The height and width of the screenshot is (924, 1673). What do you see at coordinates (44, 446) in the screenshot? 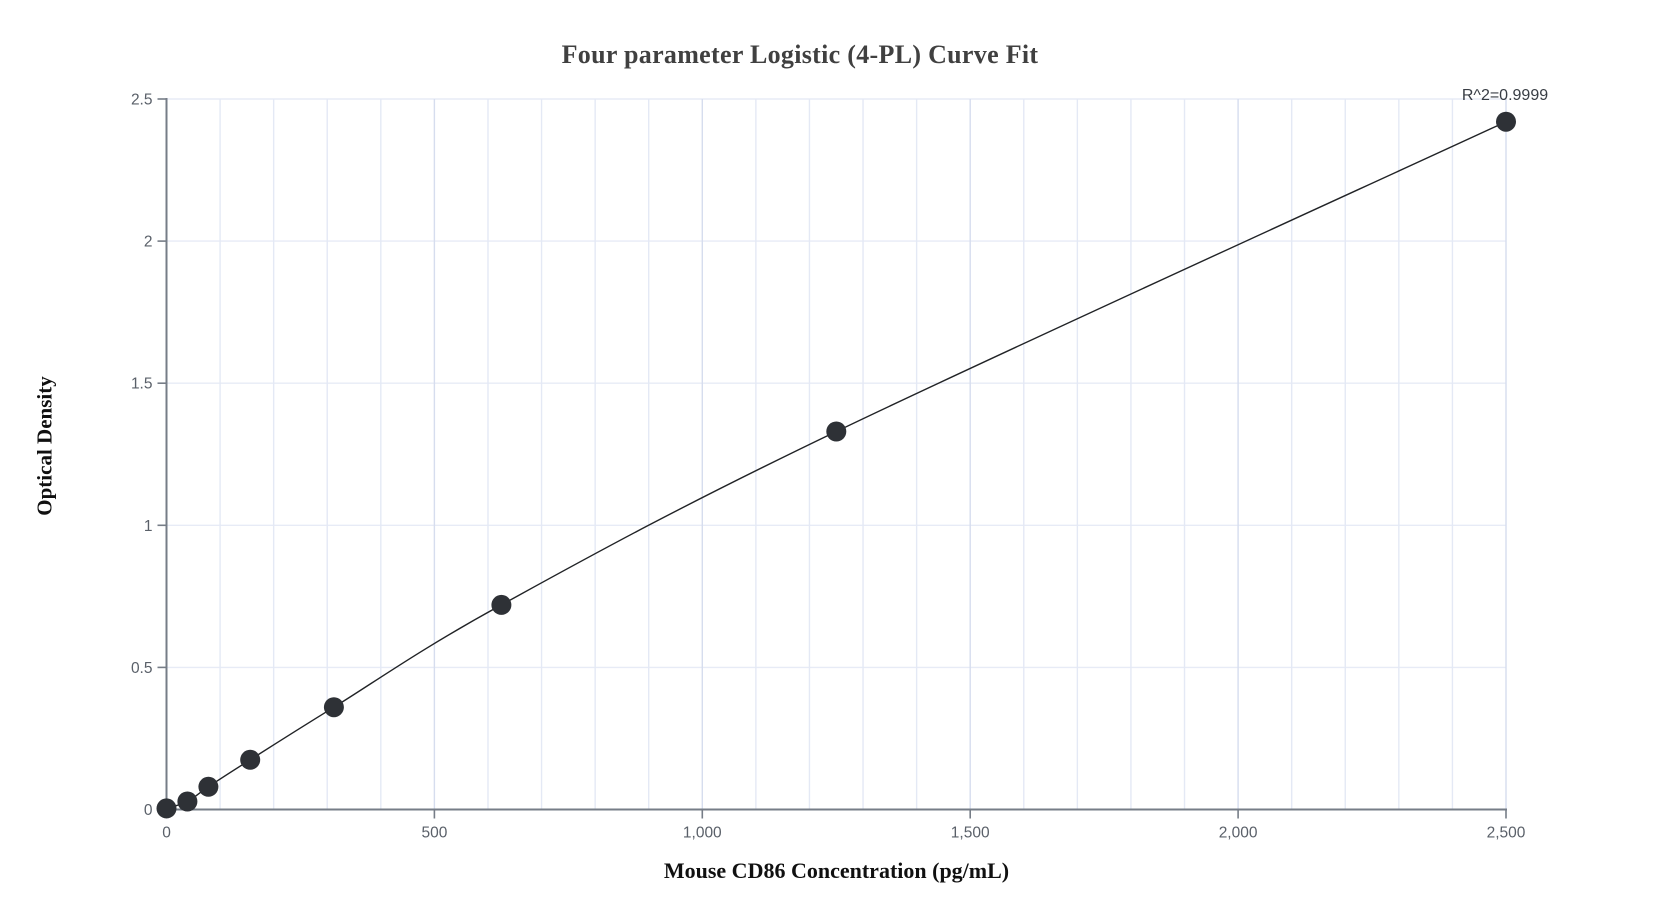
I see `y-axis-title: Optical Density` at bounding box center [44, 446].